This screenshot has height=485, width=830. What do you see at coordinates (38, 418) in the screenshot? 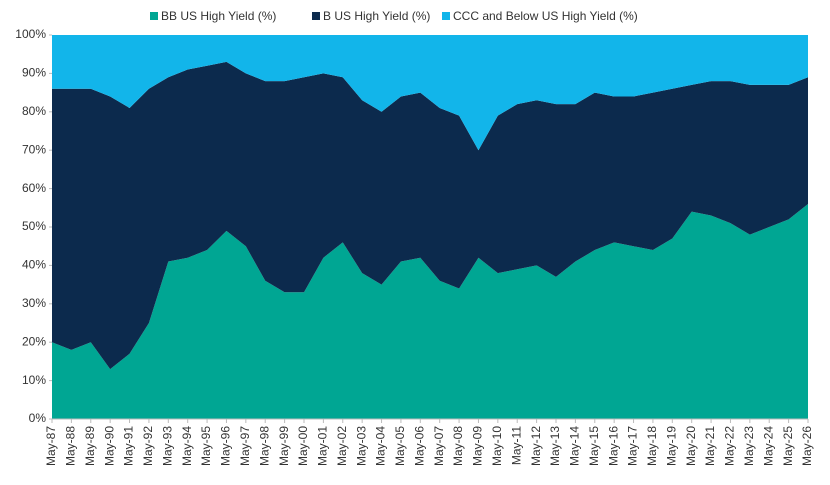
I see `y-tick-label: 0%` at bounding box center [38, 418].